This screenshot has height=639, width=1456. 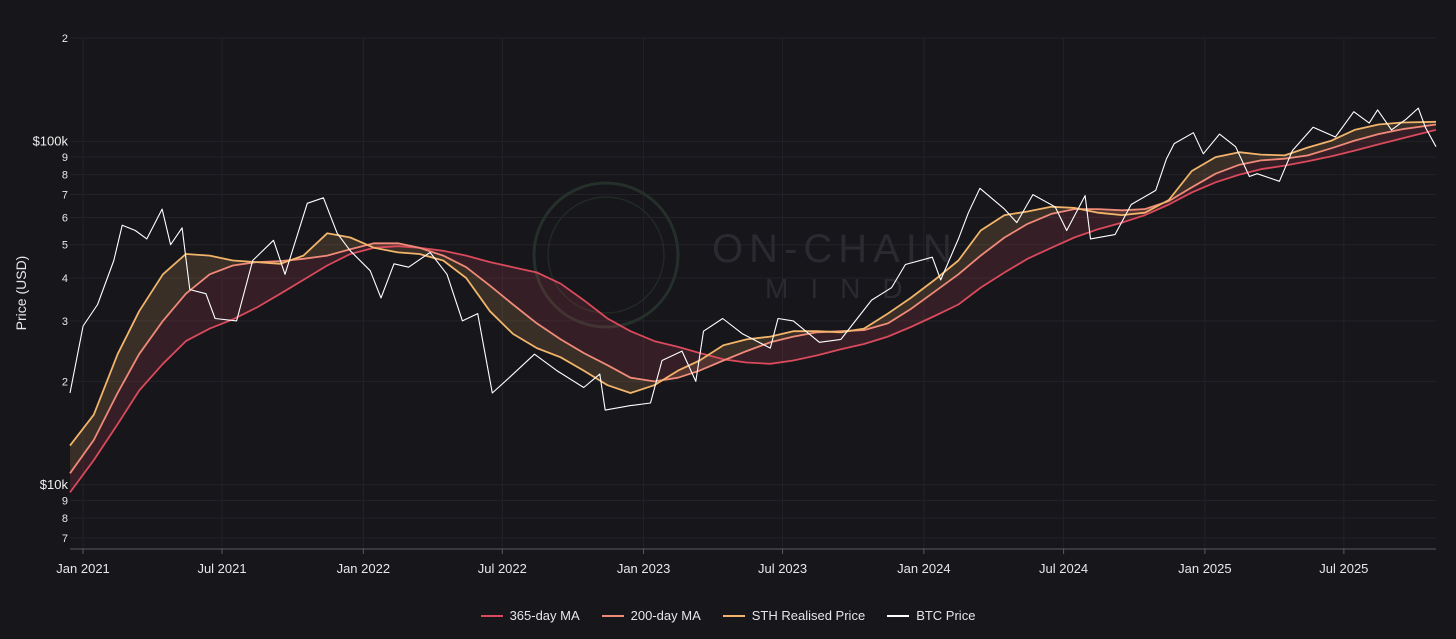 I want to click on legend-item: STH Realised Price, so click(x=794, y=615).